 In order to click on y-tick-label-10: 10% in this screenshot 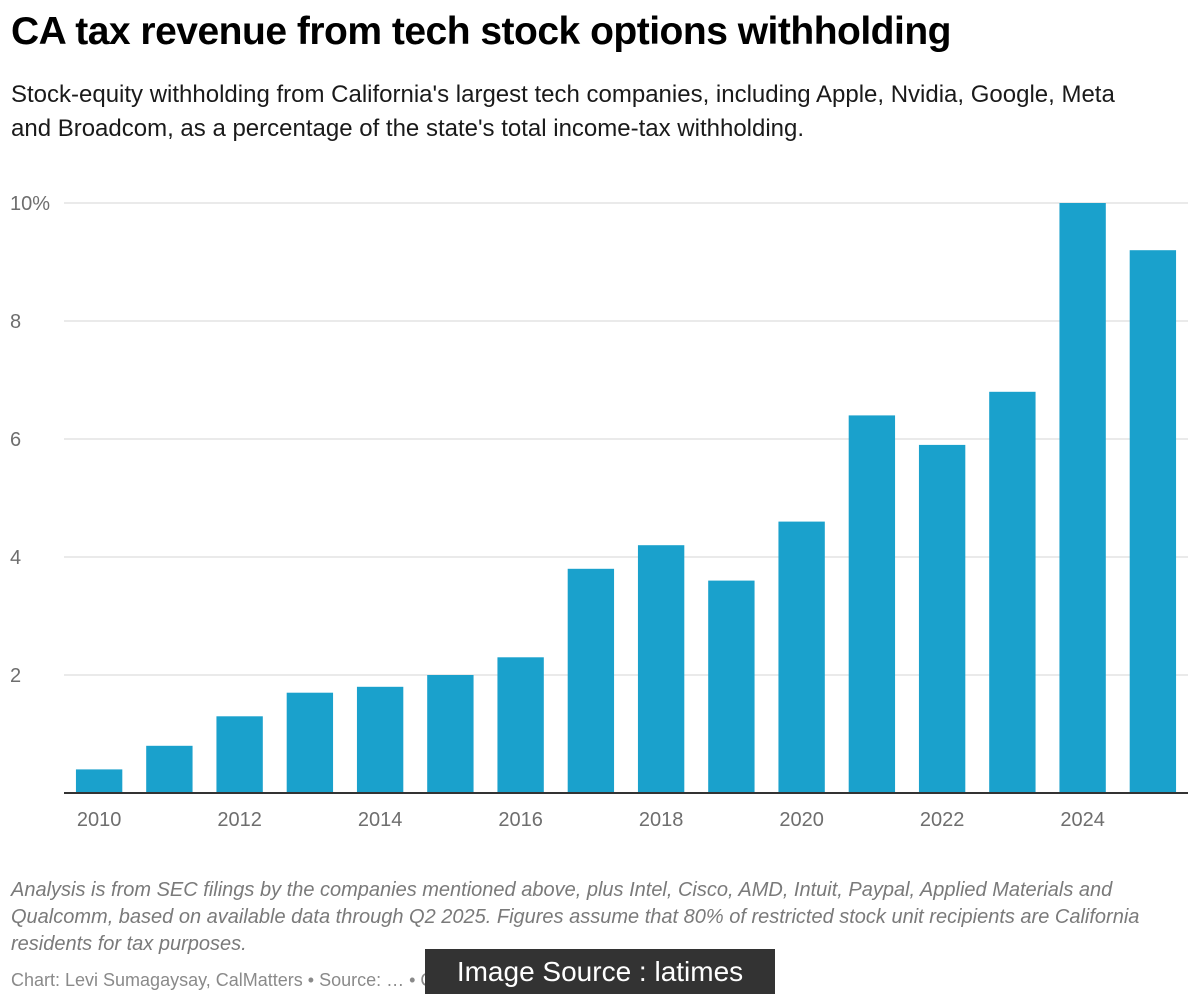, I will do `click(30, 204)`.